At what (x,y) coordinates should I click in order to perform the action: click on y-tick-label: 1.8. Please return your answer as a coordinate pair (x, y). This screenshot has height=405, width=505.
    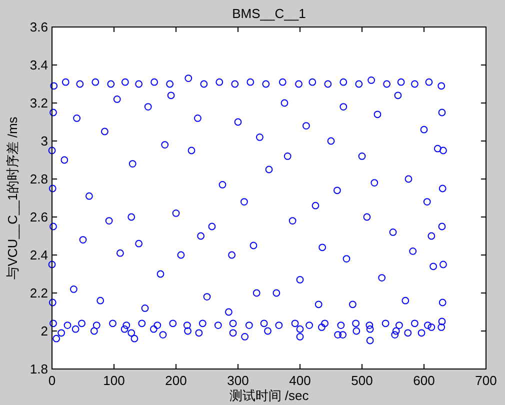
    Looking at the image, I should click on (39, 369).